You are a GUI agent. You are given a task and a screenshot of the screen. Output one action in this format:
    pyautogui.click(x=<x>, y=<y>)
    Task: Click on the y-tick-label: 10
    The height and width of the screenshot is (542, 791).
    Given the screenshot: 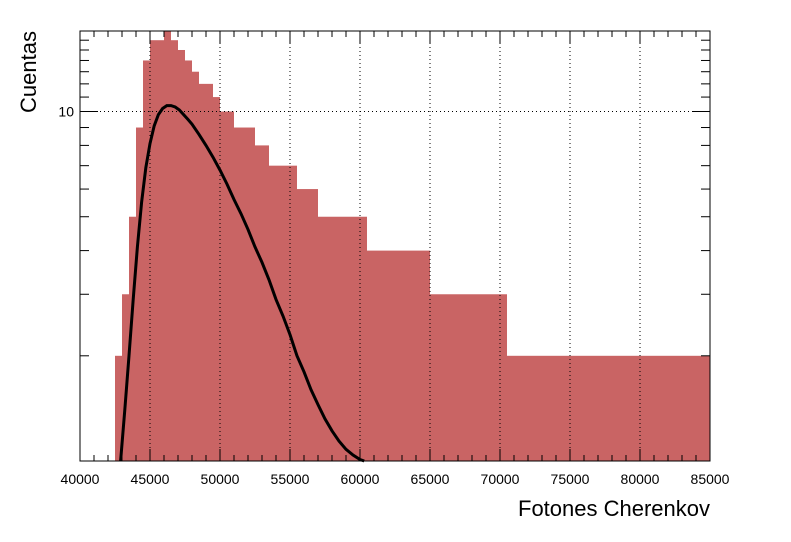 What is the action you would take?
    pyautogui.click(x=66, y=112)
    